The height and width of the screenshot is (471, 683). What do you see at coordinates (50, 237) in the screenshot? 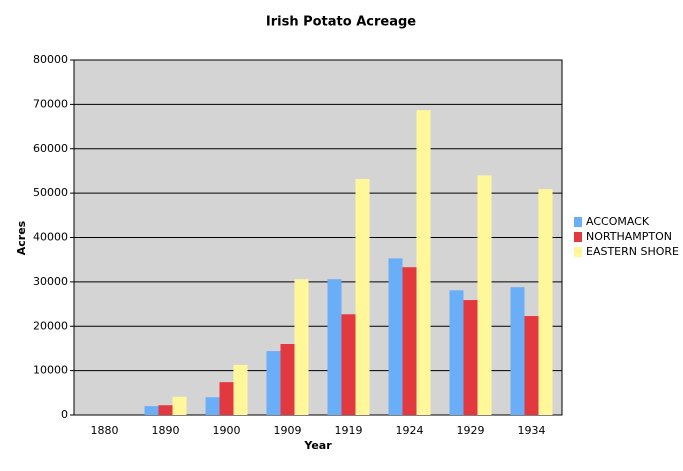
I see `y-tick-label: 40000` at bounding box center [50, 237].